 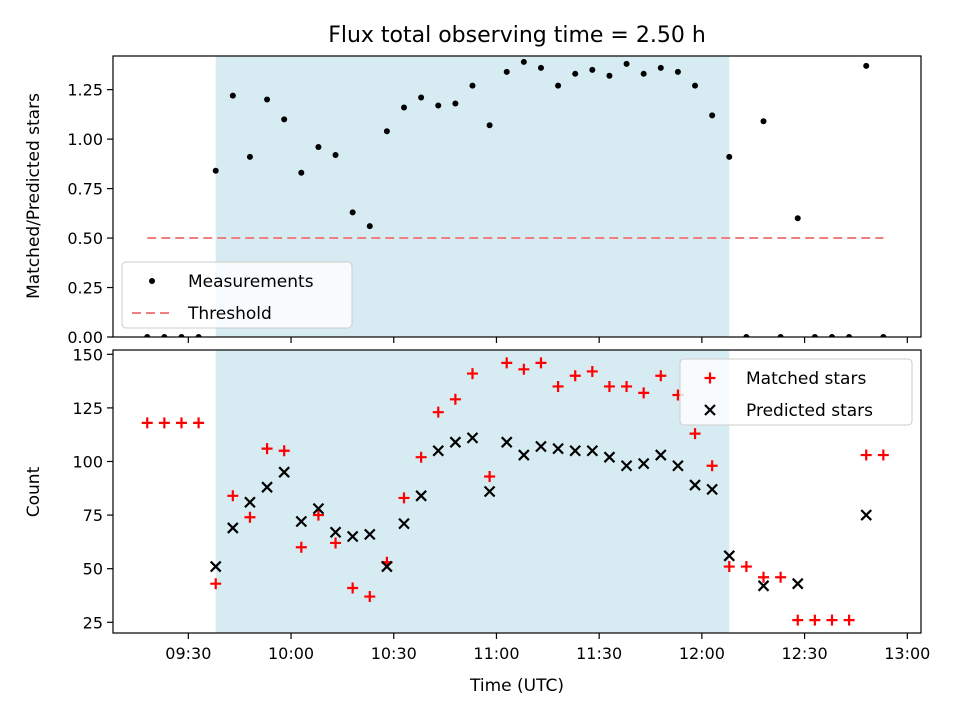 I want to click on legend-marker-dot, so click(x=152, y=281).